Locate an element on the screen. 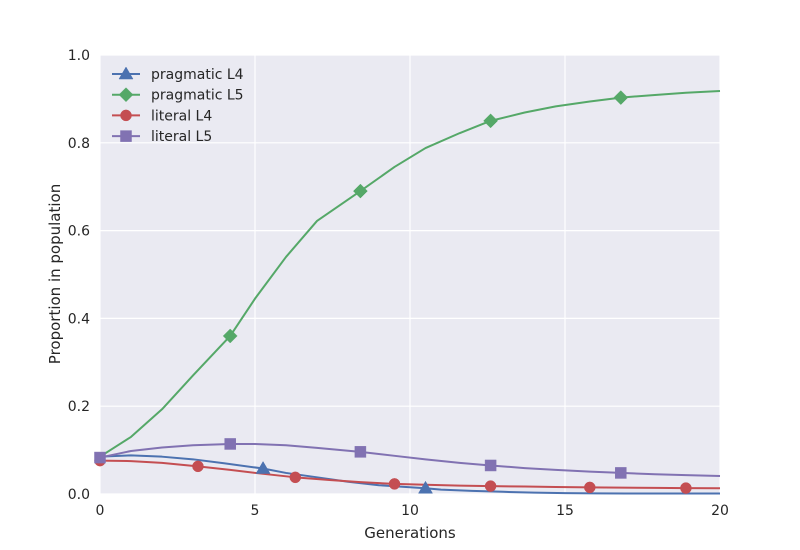  y-tick-label: 1.0 is located at coordinates (79, 56).